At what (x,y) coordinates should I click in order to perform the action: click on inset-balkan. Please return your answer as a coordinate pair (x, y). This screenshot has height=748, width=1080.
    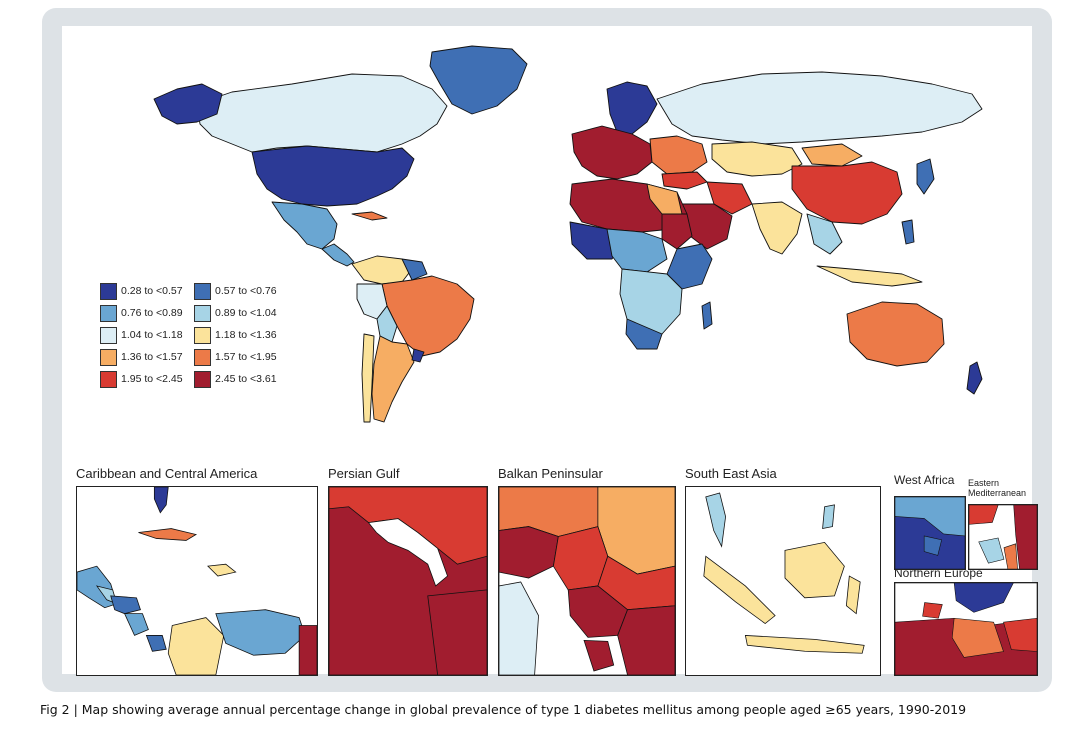
    Looking at the image, I should click on (587, 581).